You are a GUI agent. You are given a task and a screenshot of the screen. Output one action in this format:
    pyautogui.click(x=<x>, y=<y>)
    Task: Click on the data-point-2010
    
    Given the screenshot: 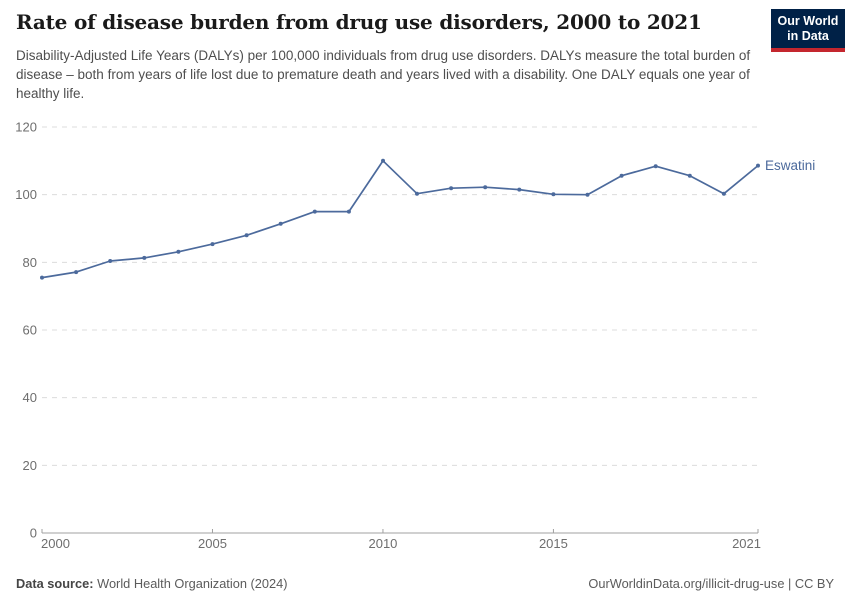 What is the action you would take?
    pyautogui.click(x=383, y=160)
    